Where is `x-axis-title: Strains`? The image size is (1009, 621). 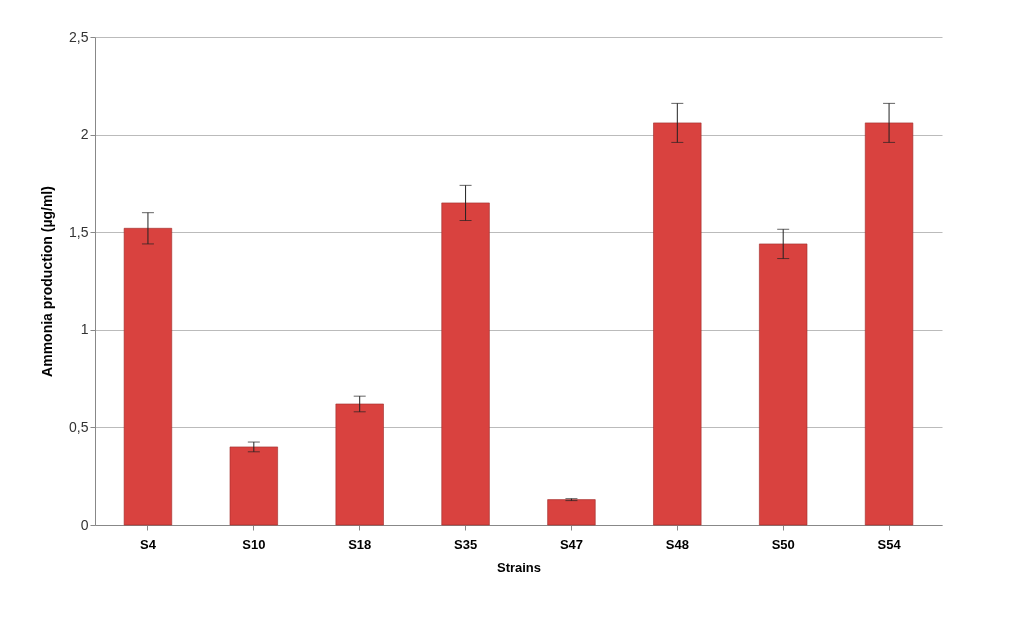
x-axis-title: Strains is located at coordinates (519, 567).